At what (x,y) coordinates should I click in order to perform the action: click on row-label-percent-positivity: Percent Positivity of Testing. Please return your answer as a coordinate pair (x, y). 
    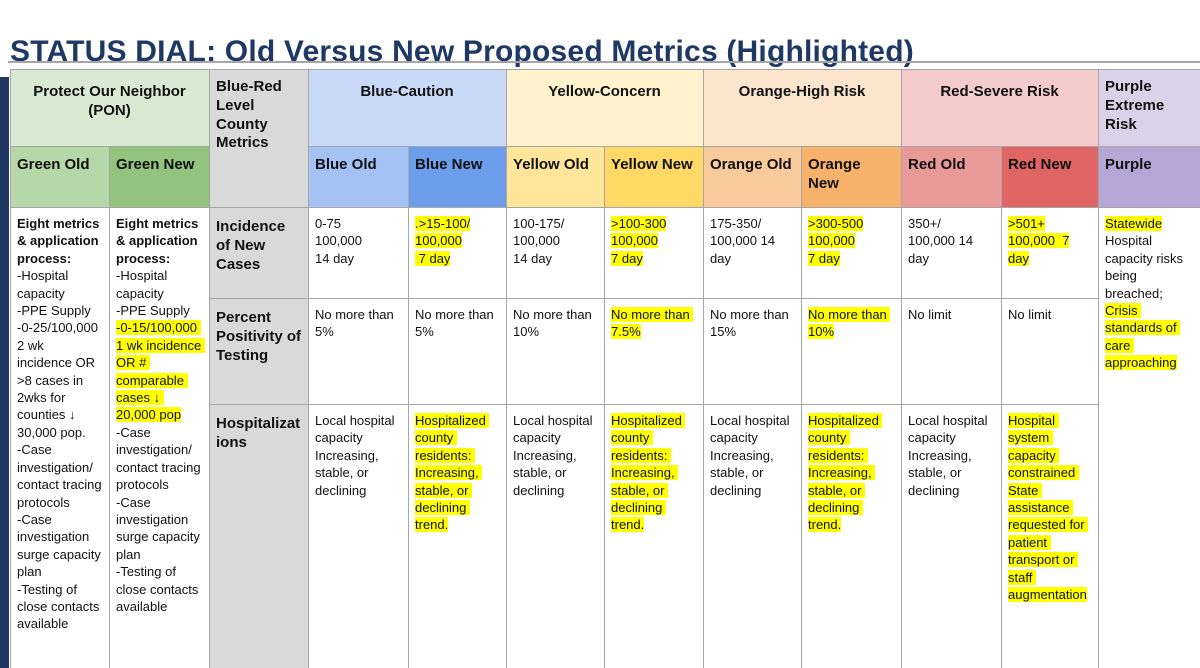
    Looking at the image, I should click on (259, 351).